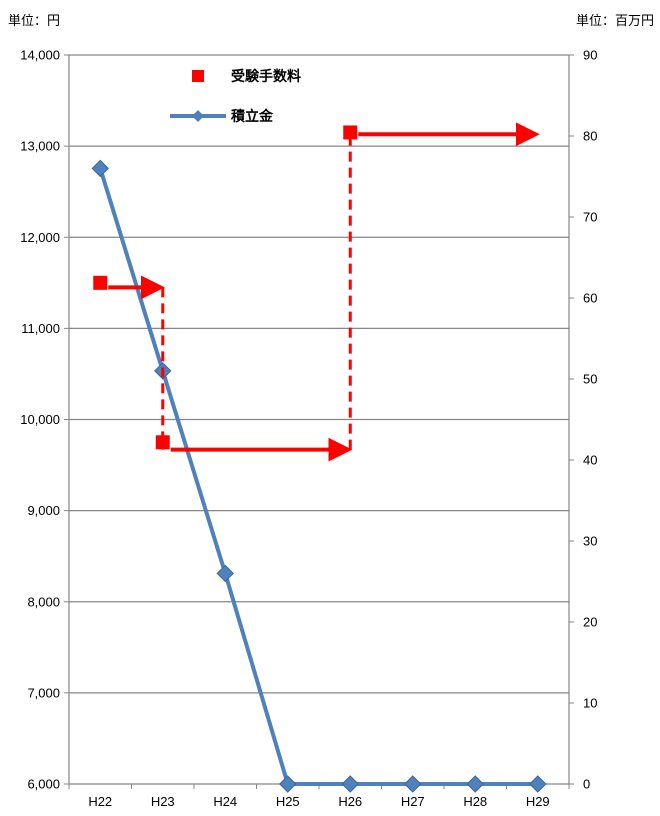 The image size is (660, 816). I want to click on x-tick-label: H22, so click(100, 801).